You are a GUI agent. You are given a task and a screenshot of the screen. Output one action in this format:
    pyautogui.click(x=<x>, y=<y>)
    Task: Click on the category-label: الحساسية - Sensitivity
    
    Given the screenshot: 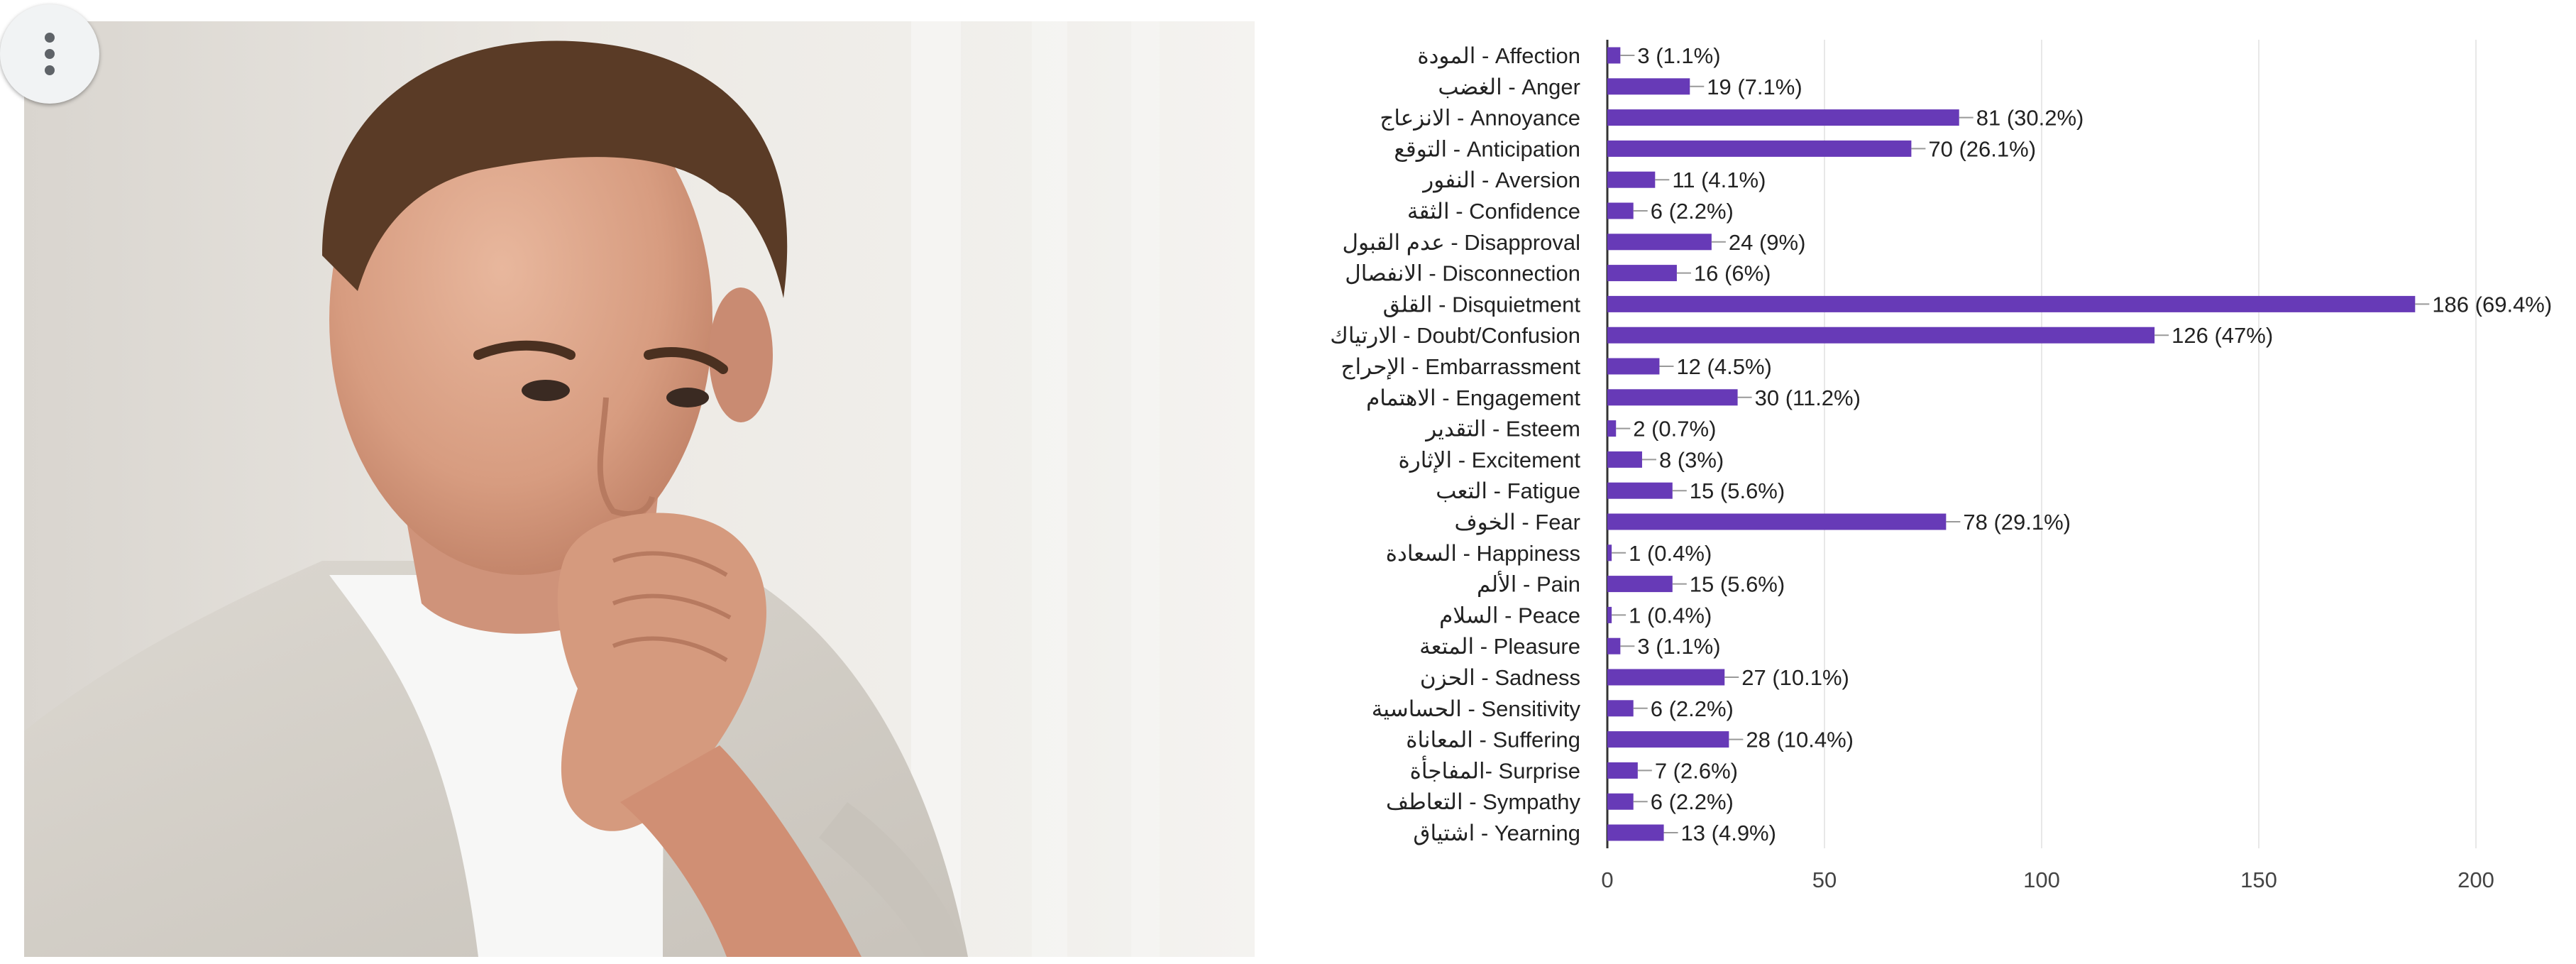 What is the action you would take?
    pyautogui.click(x=1476, y=709)
    